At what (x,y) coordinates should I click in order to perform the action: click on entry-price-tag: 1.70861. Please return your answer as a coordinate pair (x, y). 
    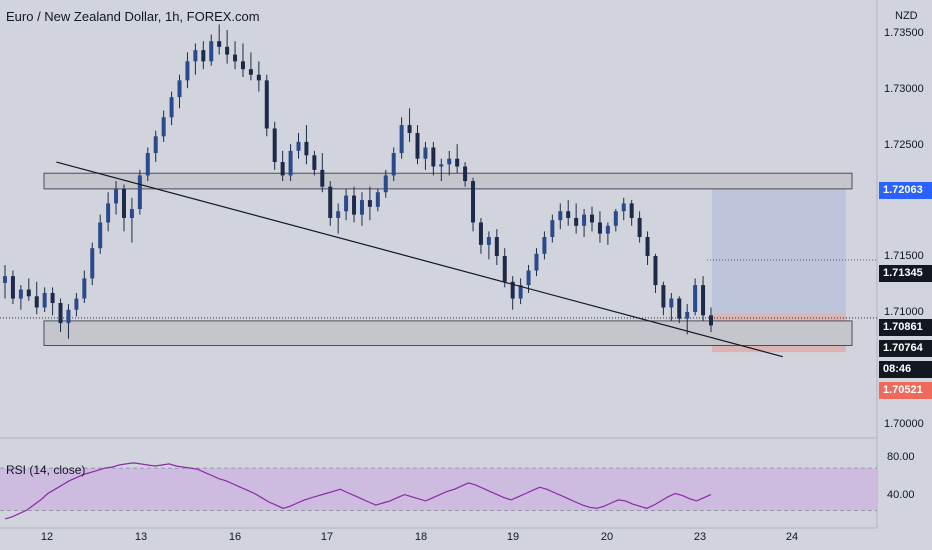
    Looking at the image, I should click on (905, 327).